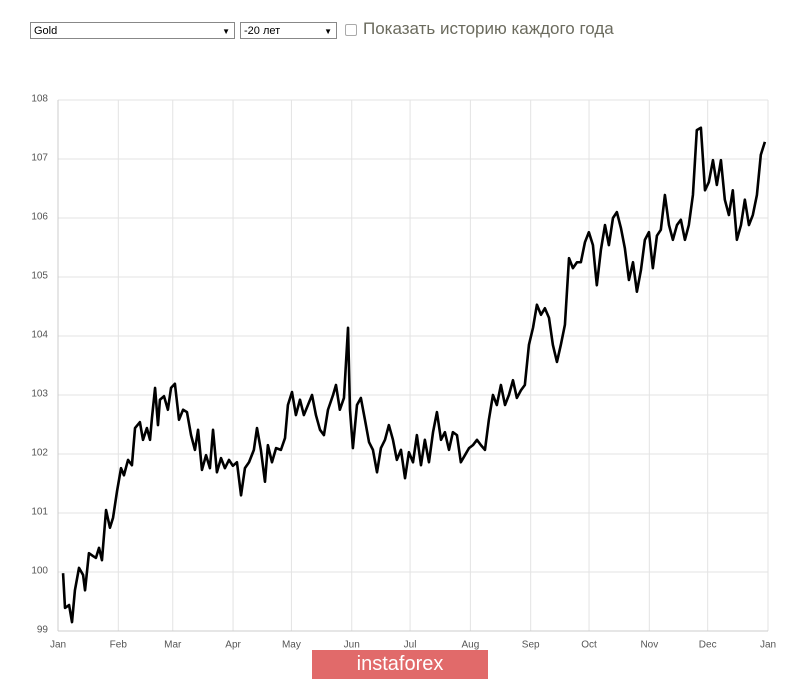 This screenshot has height=681, width=800. Describe the element at coordinates (39, 276) in the screenshot. I see `y-tick-label: 105` at that location.